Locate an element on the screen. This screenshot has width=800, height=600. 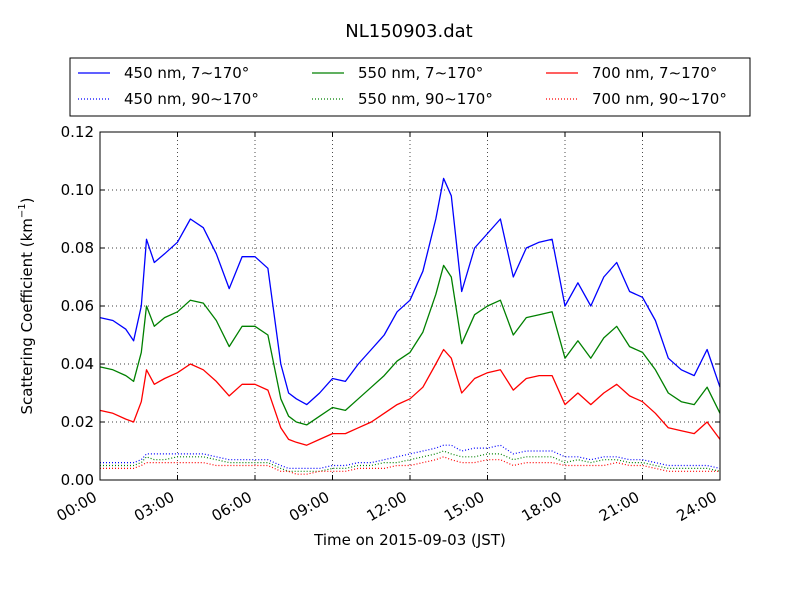
y-axis-label: Scattering Coefficient (km−1) is located at coordinates (26, 305).